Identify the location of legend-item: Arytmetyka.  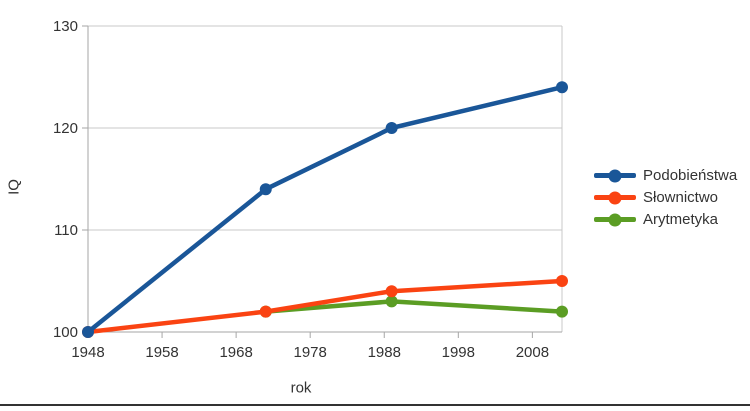
(665, 219).